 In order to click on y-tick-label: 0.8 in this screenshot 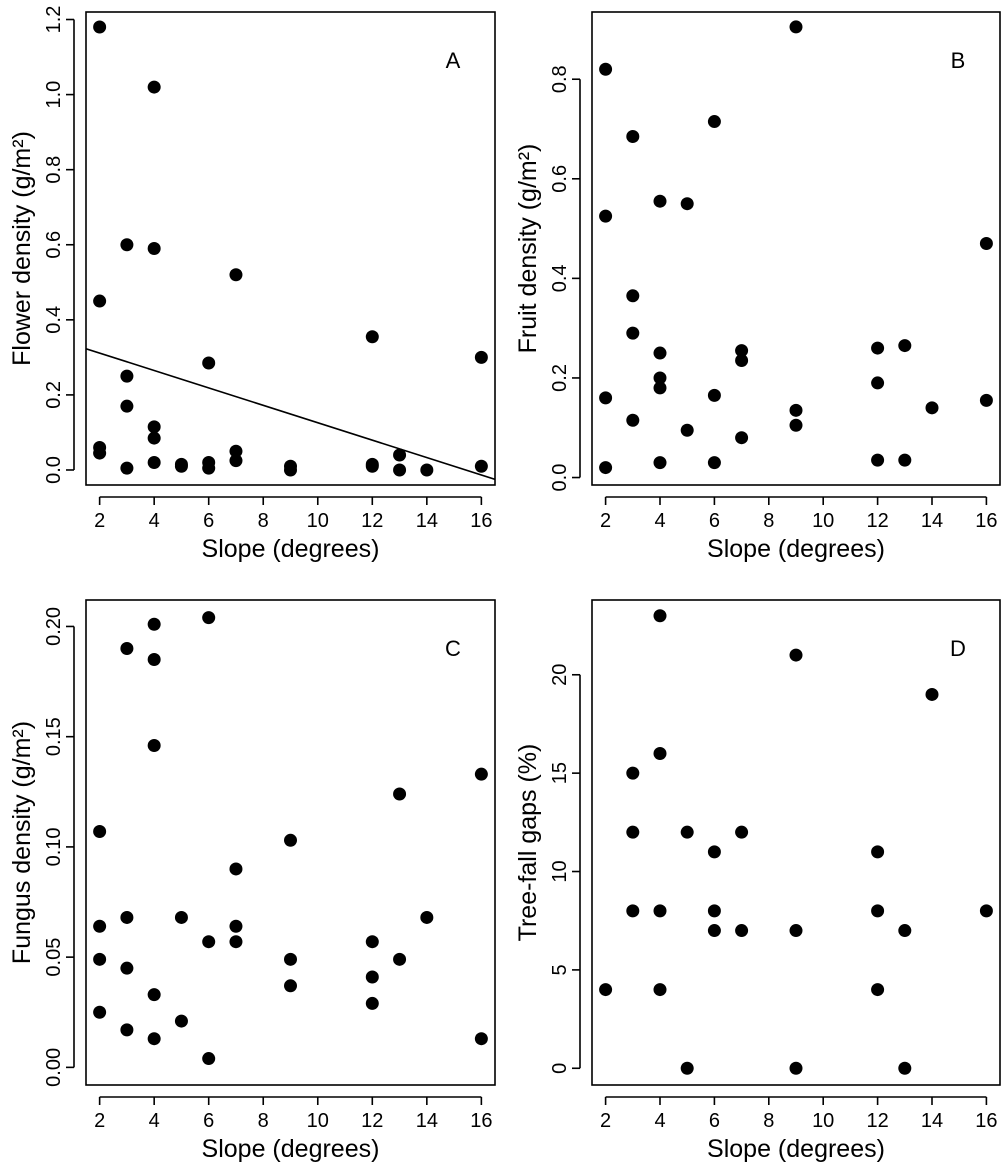, I will do `click(560, 79)`.